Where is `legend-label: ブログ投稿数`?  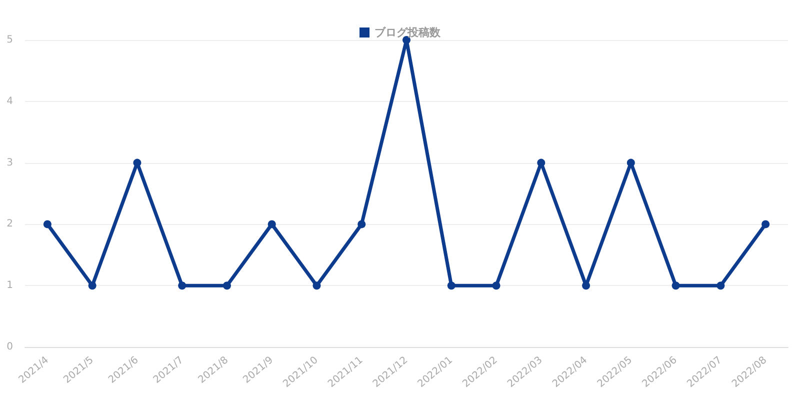 legend-label: ブログ投稿数 is located at coordinates (408, 32).